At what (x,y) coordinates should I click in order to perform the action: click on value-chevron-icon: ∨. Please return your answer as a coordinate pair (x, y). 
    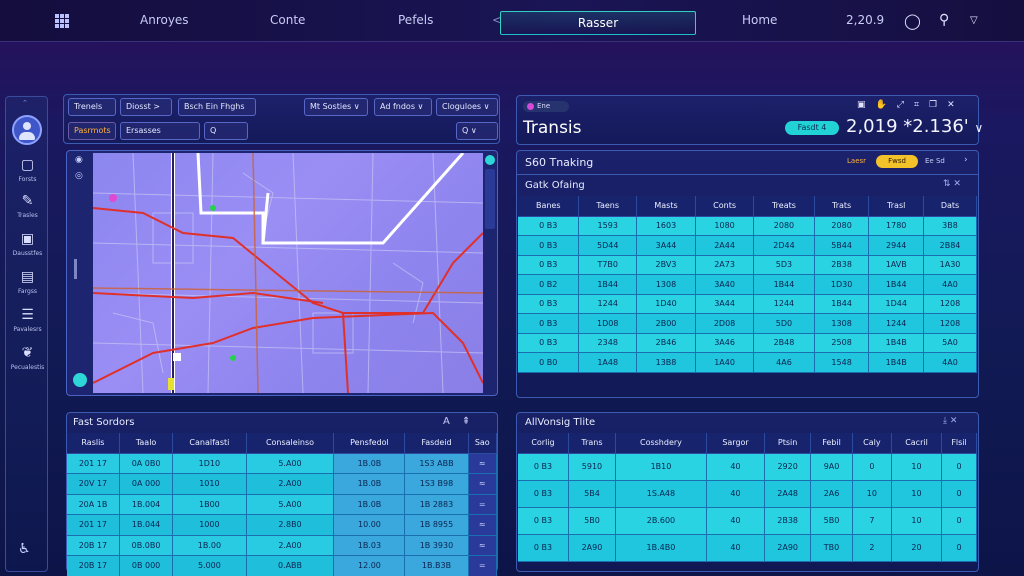
    Looking at the image, I should click on (979, 128).